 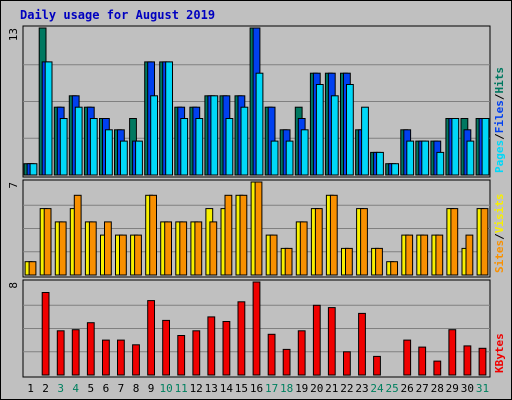 I want to click on legend-item-visits: Visits, so click(x=499, y=214).